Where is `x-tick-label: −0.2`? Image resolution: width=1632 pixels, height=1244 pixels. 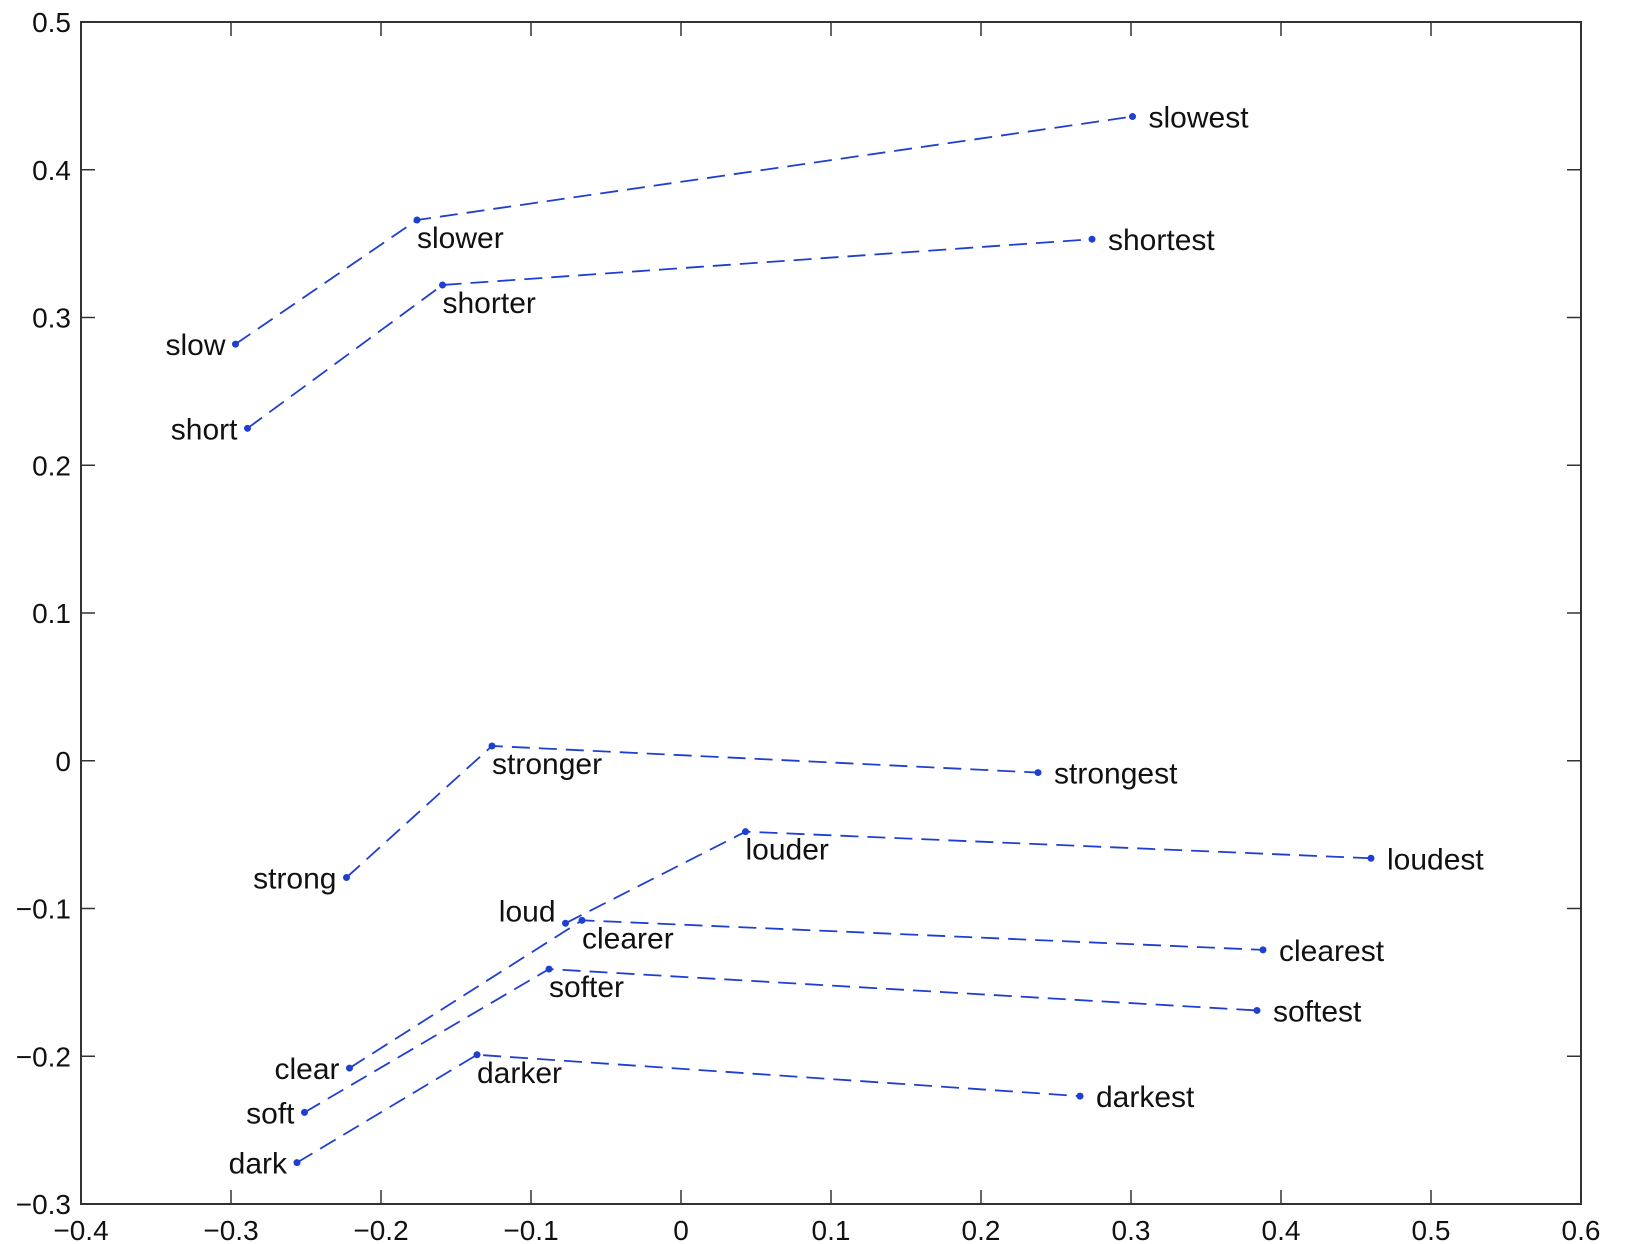 x-tick-label: −0.2 is located at coordinates (380, 1229).